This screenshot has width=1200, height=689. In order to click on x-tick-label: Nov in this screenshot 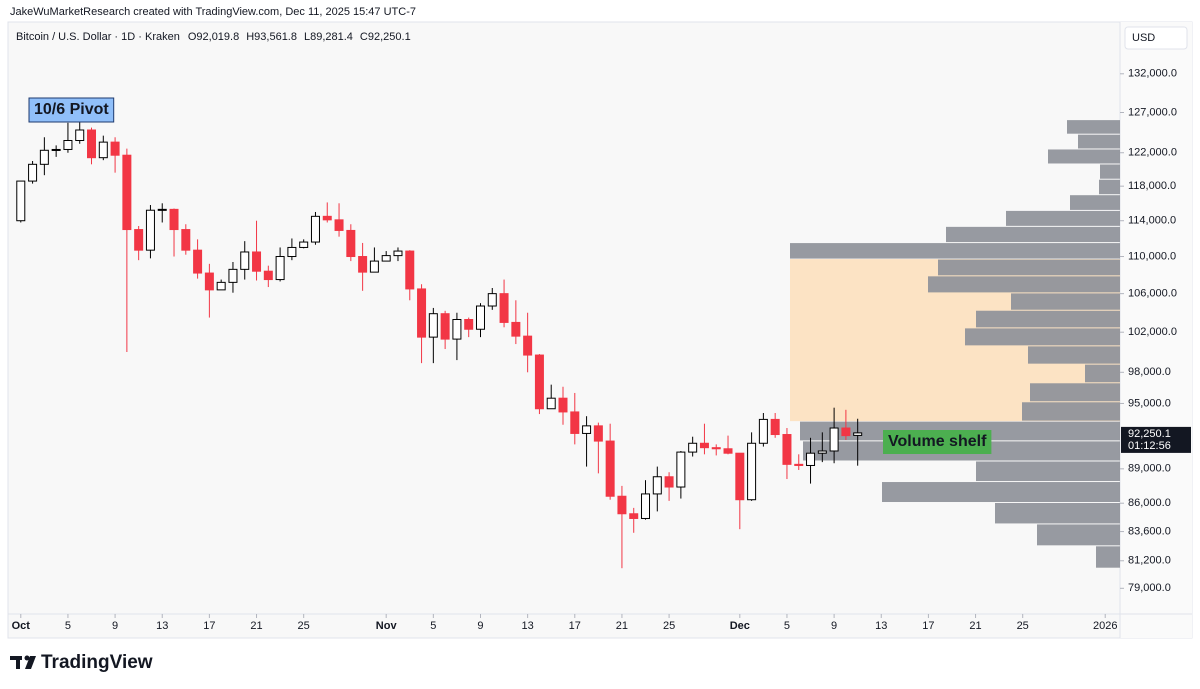, I will do `click(387, 626)`.